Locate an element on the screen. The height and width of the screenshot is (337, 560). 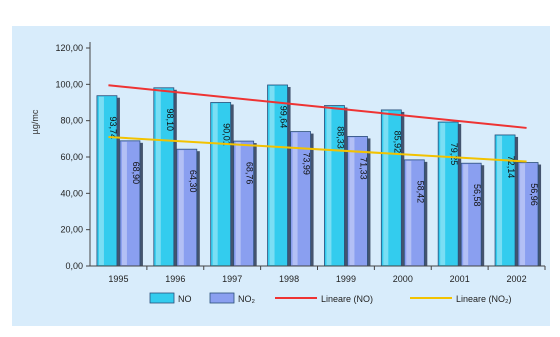
bar-value-label: 85,92 is located at coordinates (397, 142).